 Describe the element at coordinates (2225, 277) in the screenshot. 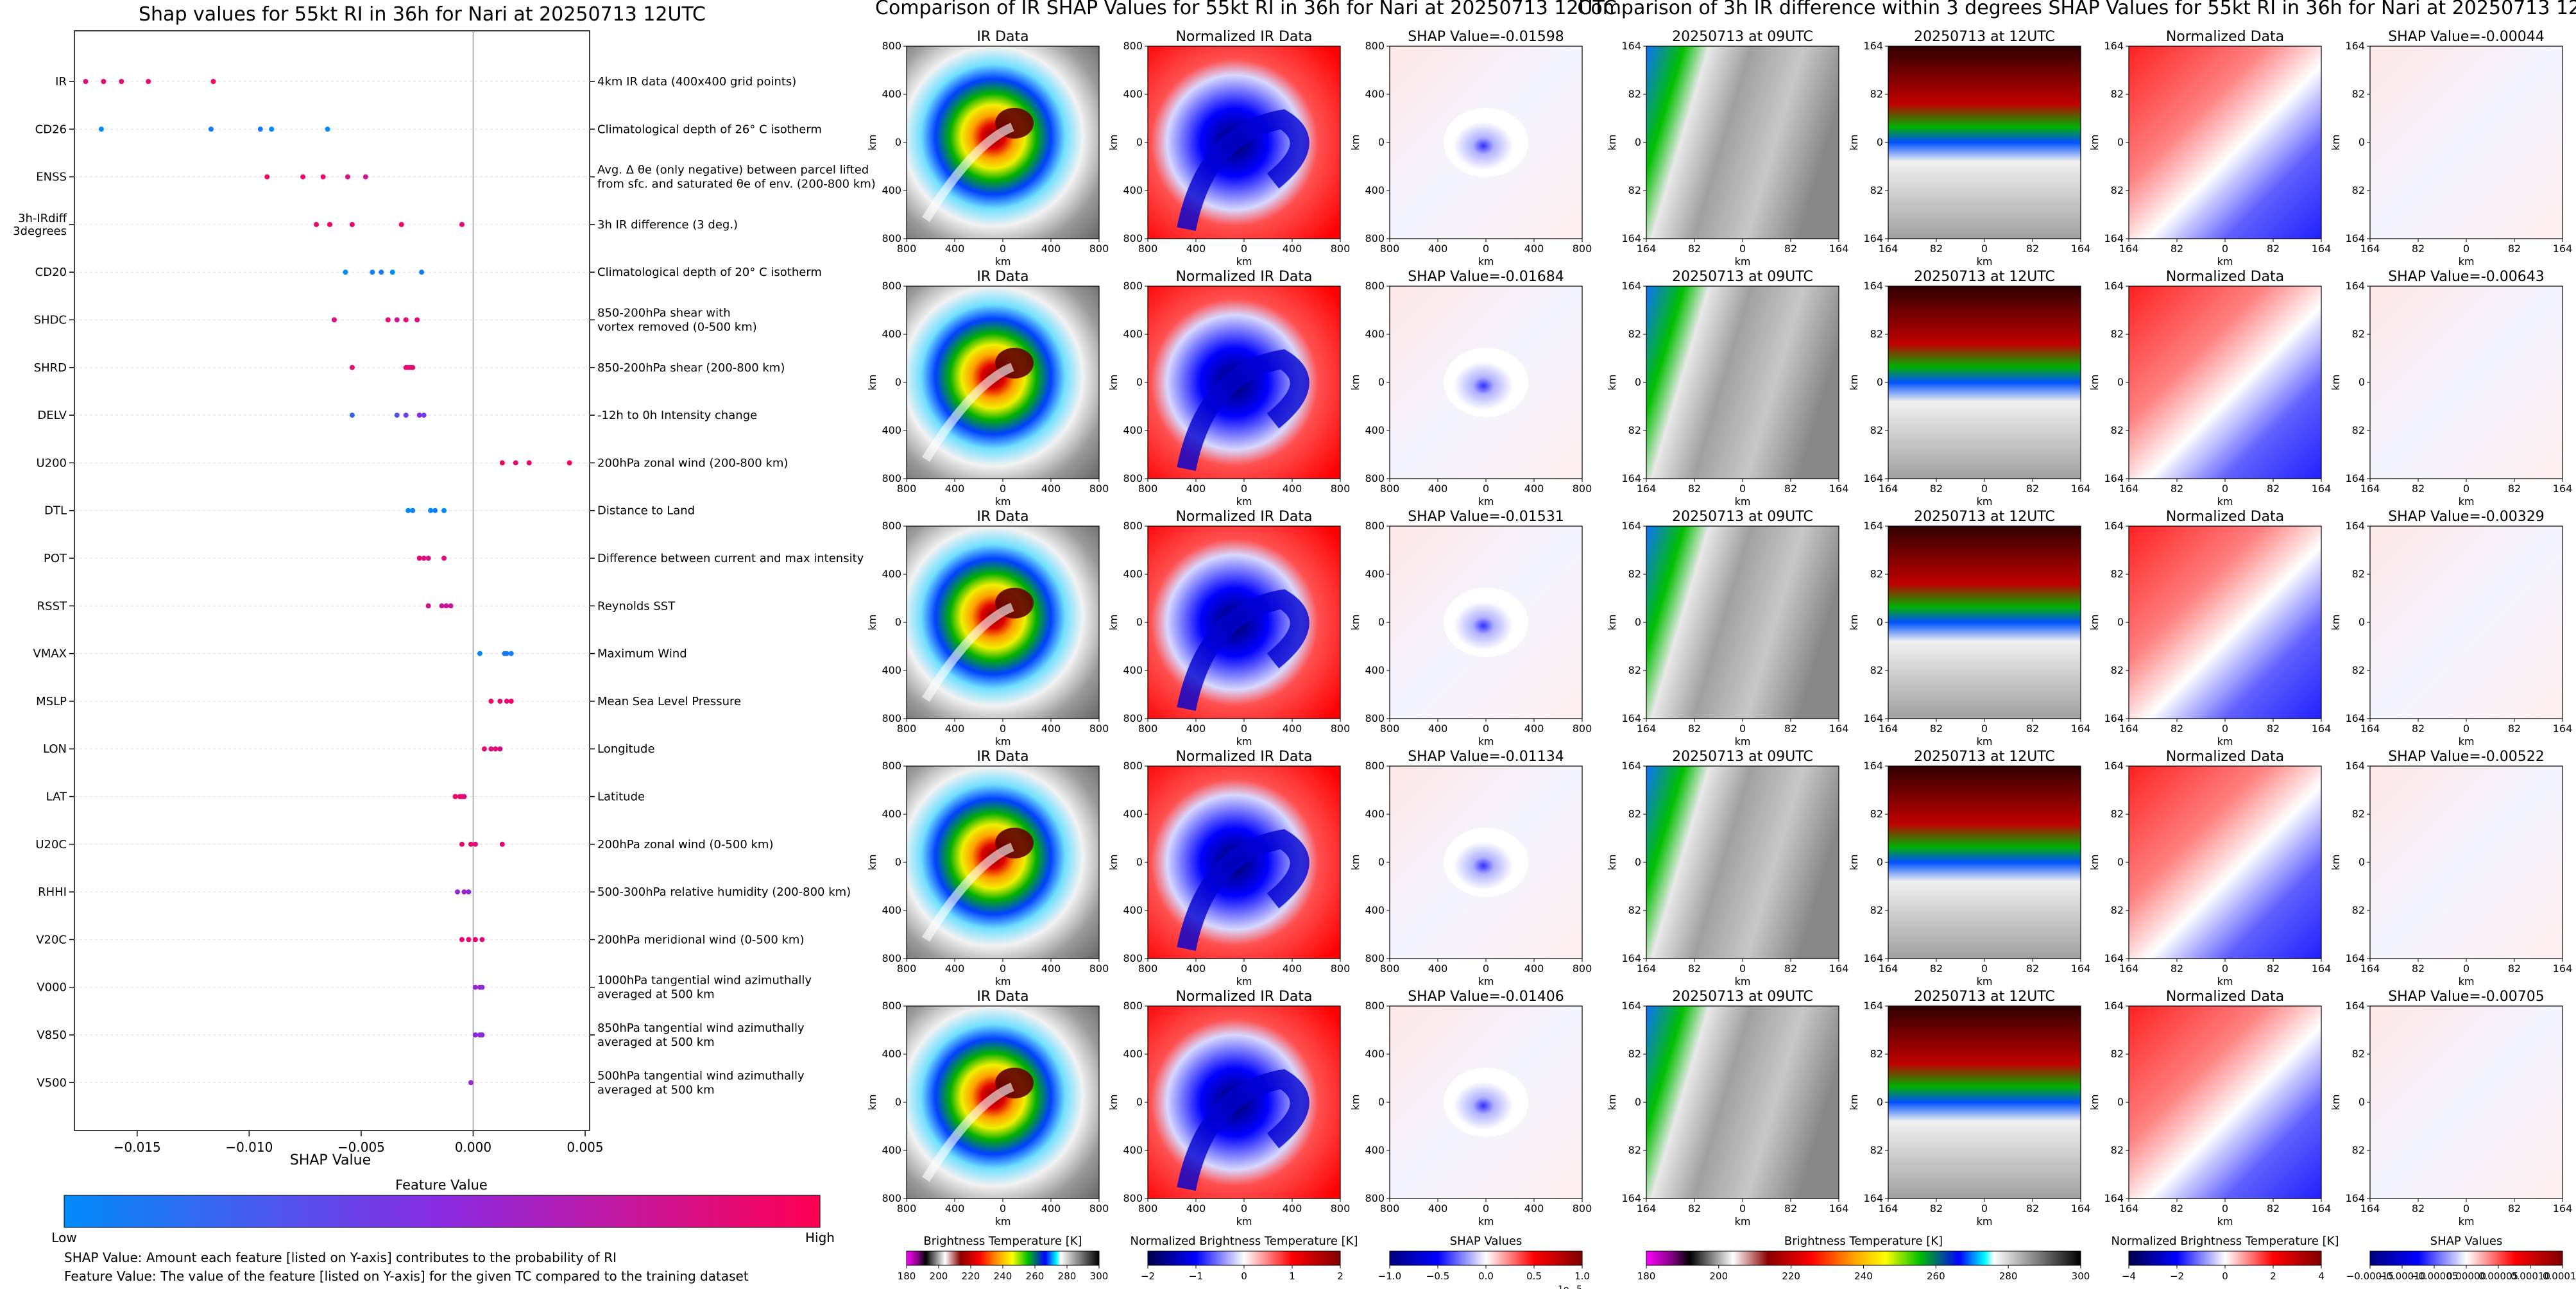

I see `panel-title: Normalized Data` at that location.